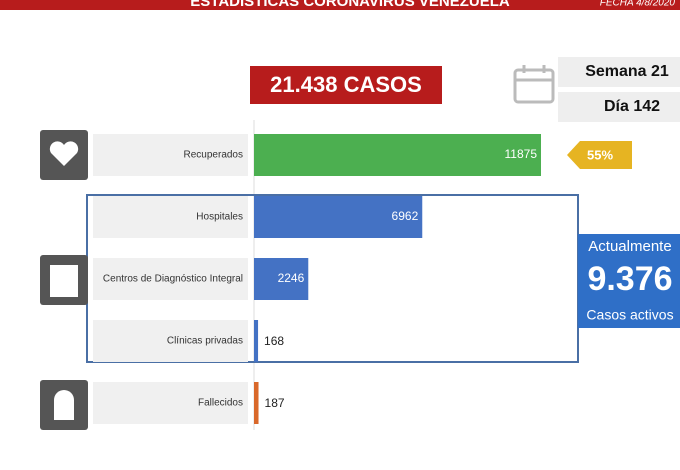 The image size is (680, 470). I want to click on header-bar, so click(340, 5).